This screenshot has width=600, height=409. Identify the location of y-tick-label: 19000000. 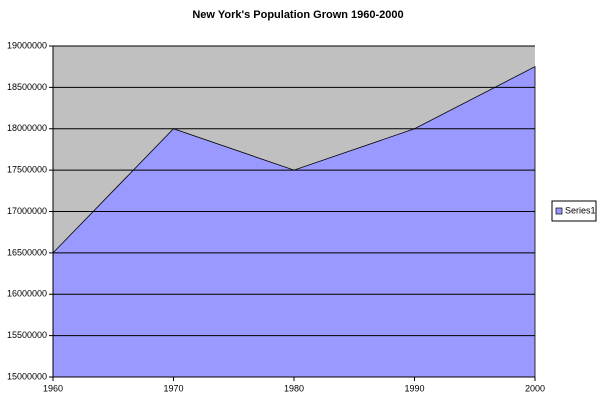
(27, 45).